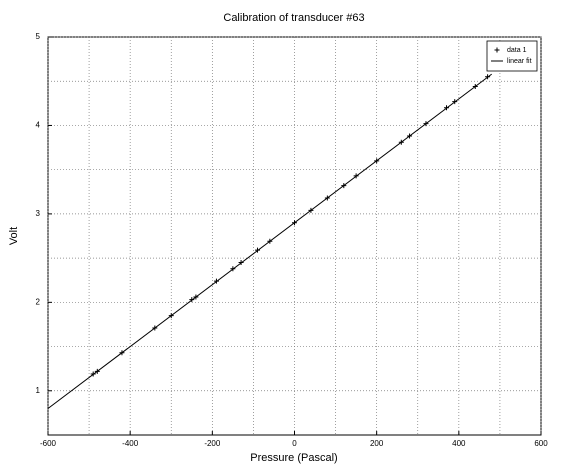  I want to click on x-tick-label: 0, so click(294, 443).